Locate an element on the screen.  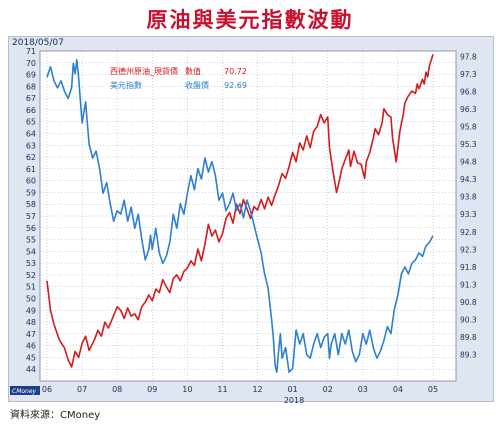
y-left-tick-label: 56 is located at coordinates (31, 228).